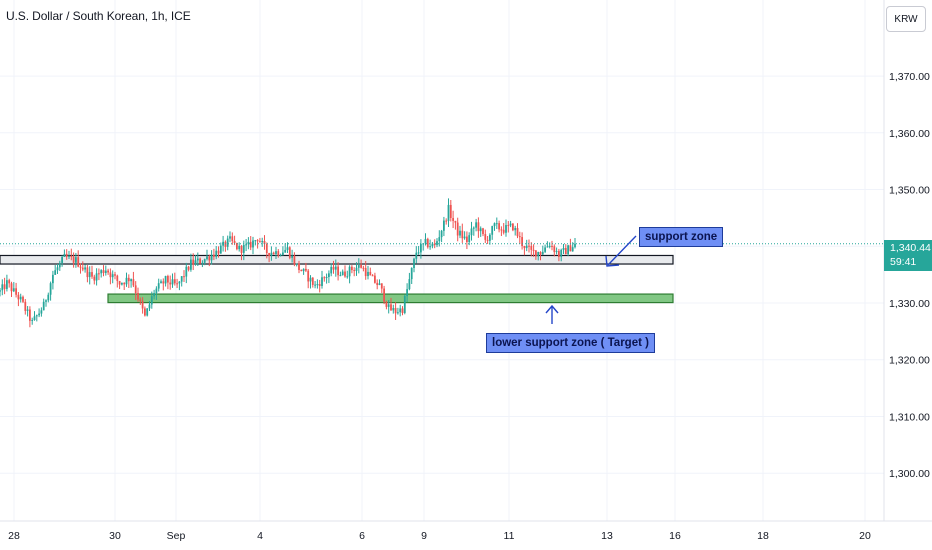 The height and width of the screenshot is (550, 932). What do you see at coordinates (570, 343) in the screenshot?
I see `lower-support-zone-label: lower support zone ( Target )` at bounding box center [570, 343].